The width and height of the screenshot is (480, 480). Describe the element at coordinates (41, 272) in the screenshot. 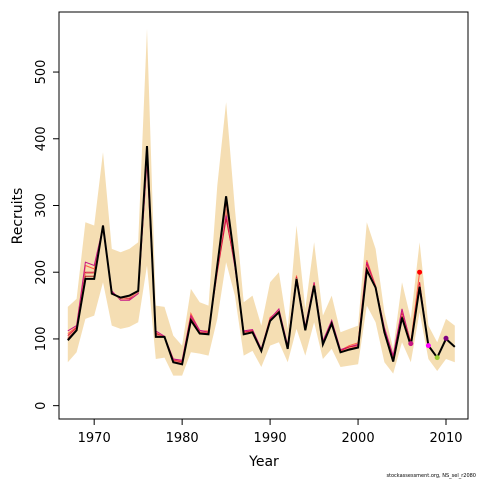

I see `y-tick-label: 200` at that location.